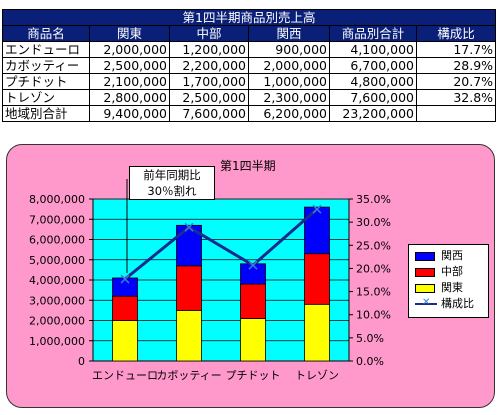 The width and height of the screenshot is (499, 415). Describe the element at coordinates (289, 113) in the screenshot. I see `kansai-total-cell: 6,200,000` at that location.